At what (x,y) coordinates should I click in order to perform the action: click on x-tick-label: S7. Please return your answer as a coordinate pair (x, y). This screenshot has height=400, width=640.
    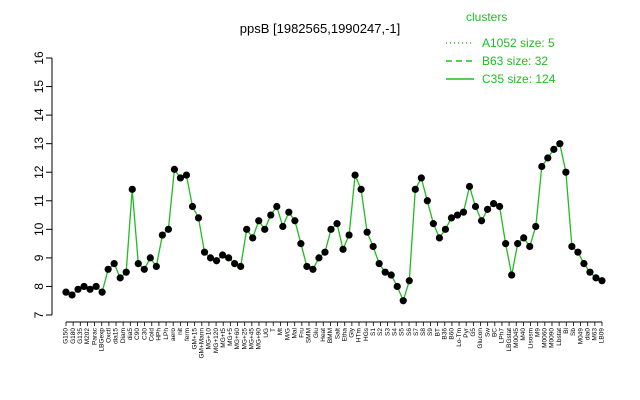
    Looking at the image, I should click on (416, 332).